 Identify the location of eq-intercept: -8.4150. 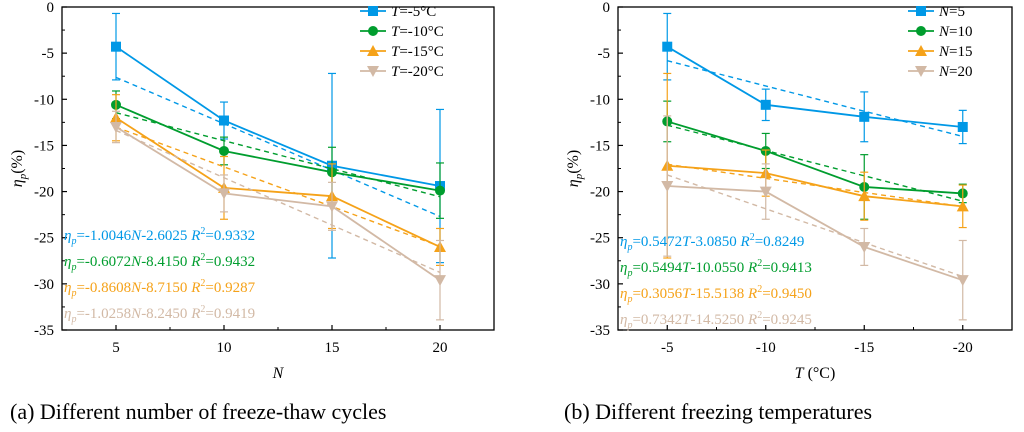
(166, 262).